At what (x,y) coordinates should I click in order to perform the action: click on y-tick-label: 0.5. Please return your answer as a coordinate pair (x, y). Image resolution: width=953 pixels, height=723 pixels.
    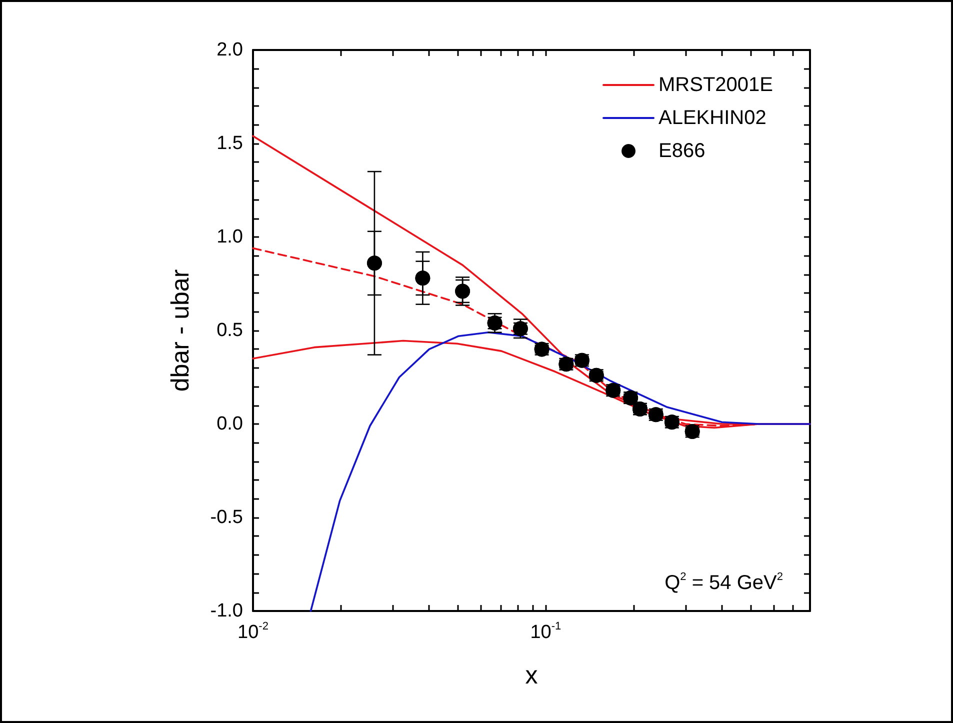
    Looking at the image, I should click on (229, 330).